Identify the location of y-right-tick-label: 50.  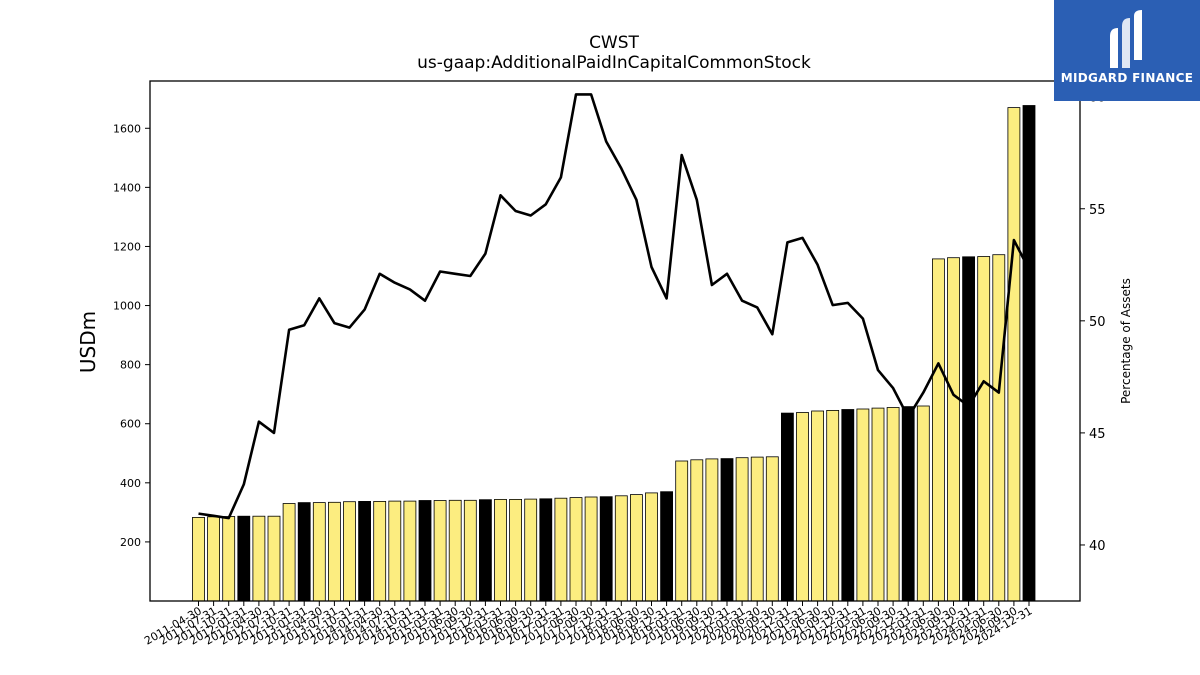
(1097, 322).